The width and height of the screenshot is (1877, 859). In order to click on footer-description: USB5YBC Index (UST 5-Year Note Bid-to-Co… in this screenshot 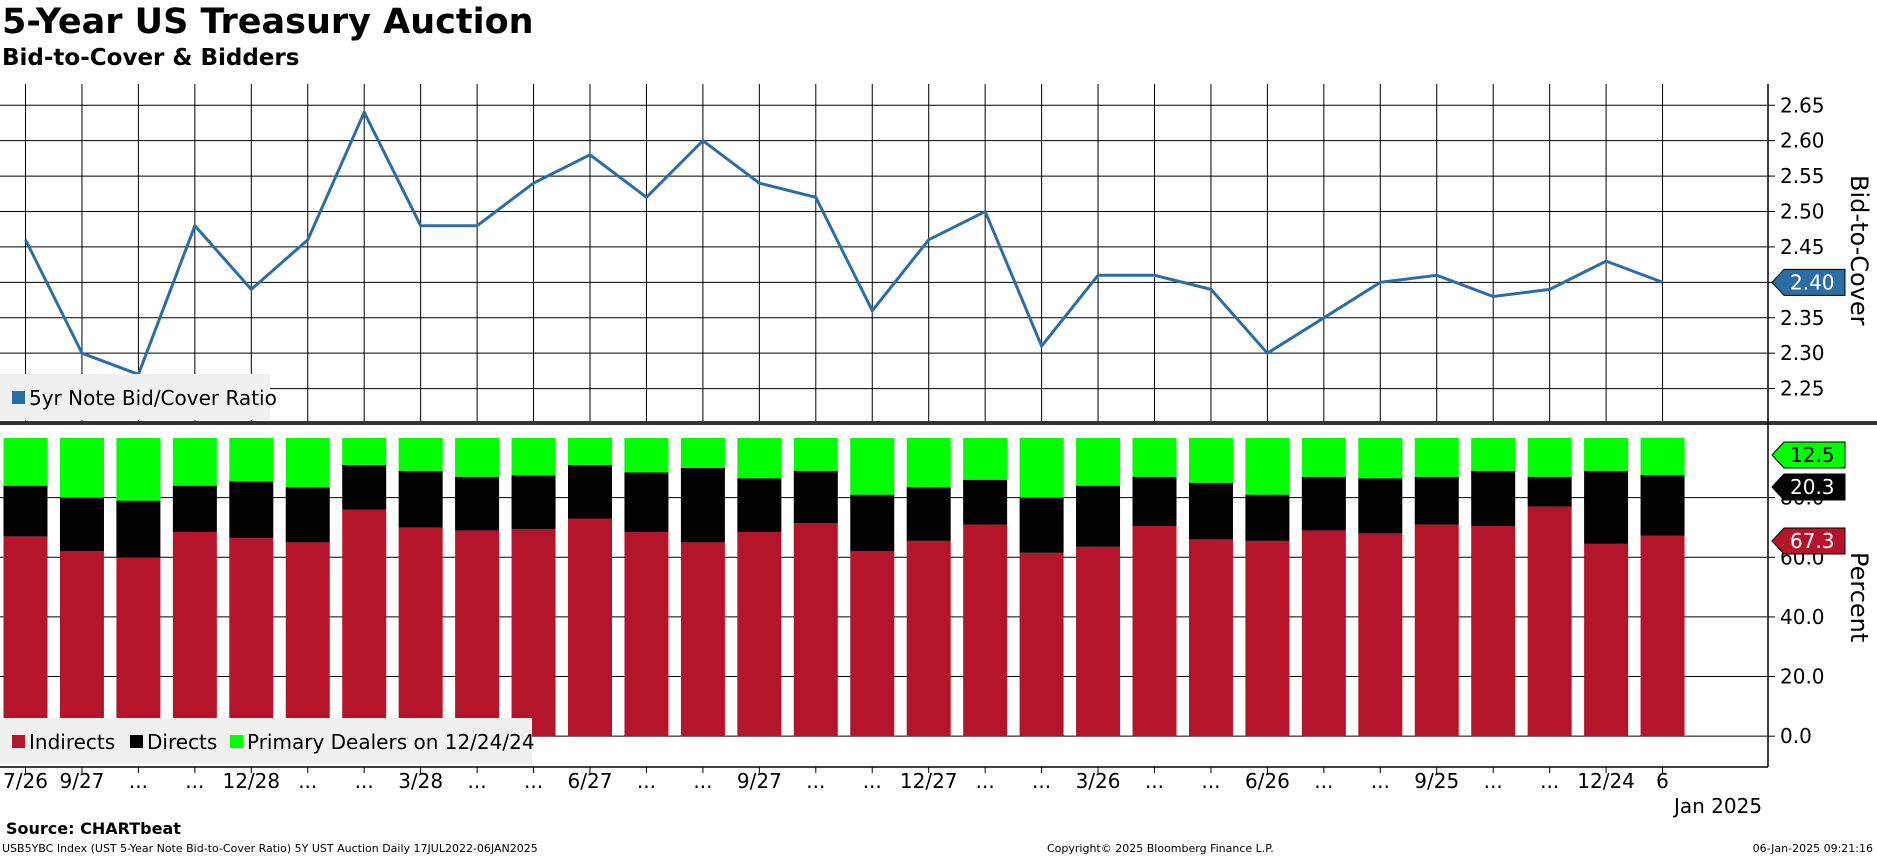, I will do `click(270, 848)`.